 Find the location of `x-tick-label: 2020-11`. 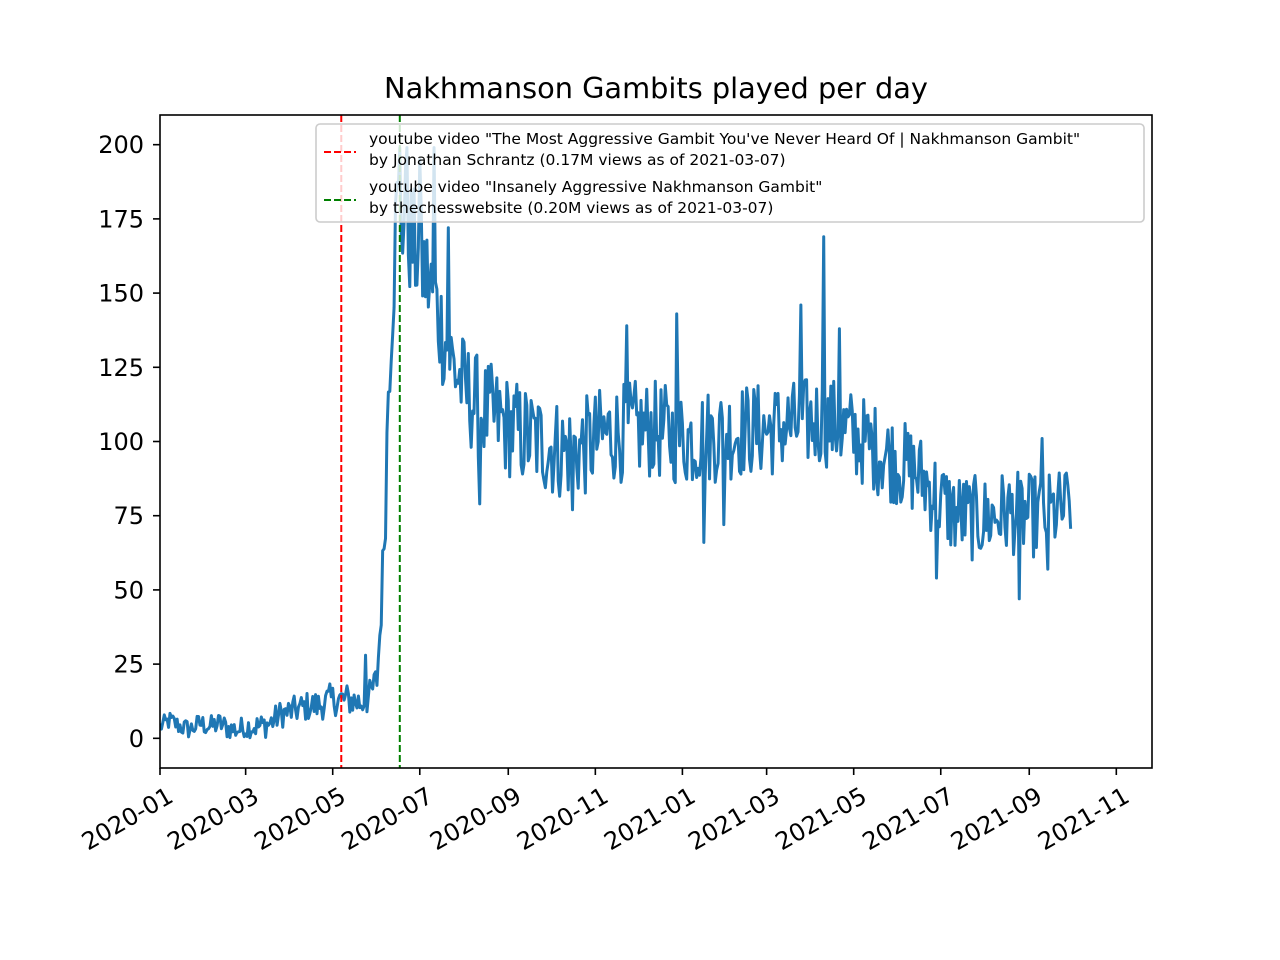

x-tick-label: 2020-11 is located at coordinates (562, 819).